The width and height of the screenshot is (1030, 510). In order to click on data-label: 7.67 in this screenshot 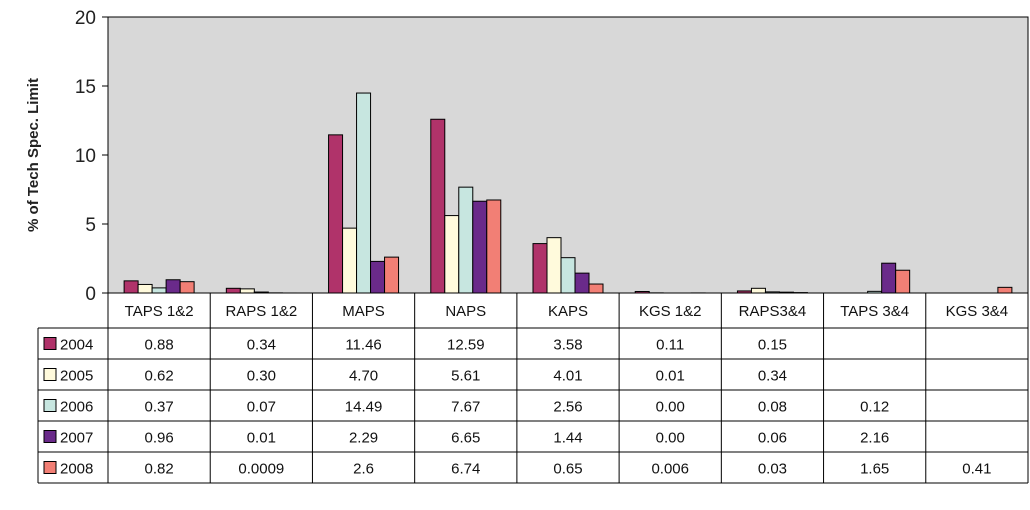, I will do `click(465, 407)`.